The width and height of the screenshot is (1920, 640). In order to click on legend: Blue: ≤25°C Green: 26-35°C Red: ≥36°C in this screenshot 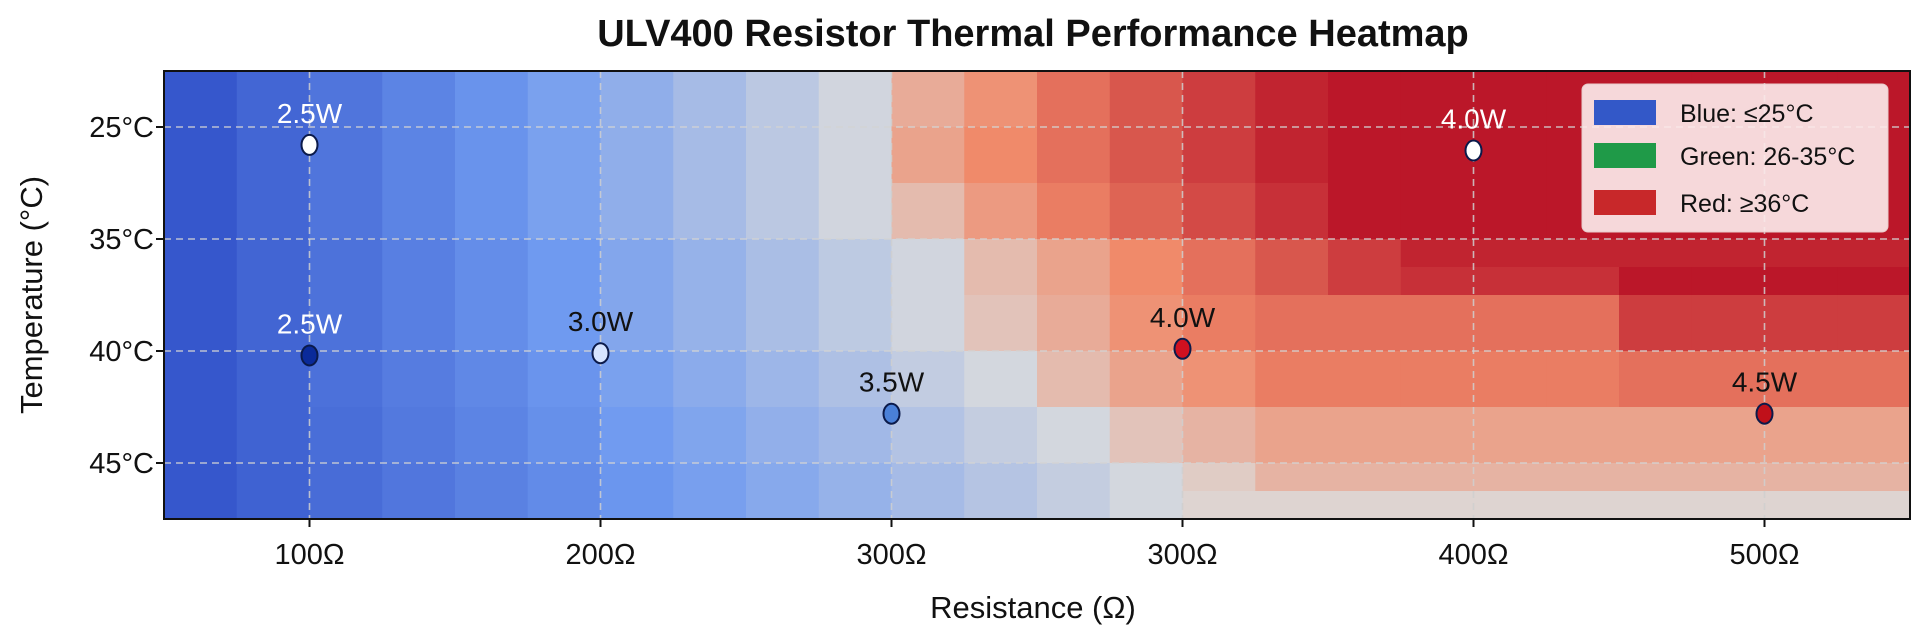, I will do `click(1735, 158)`.